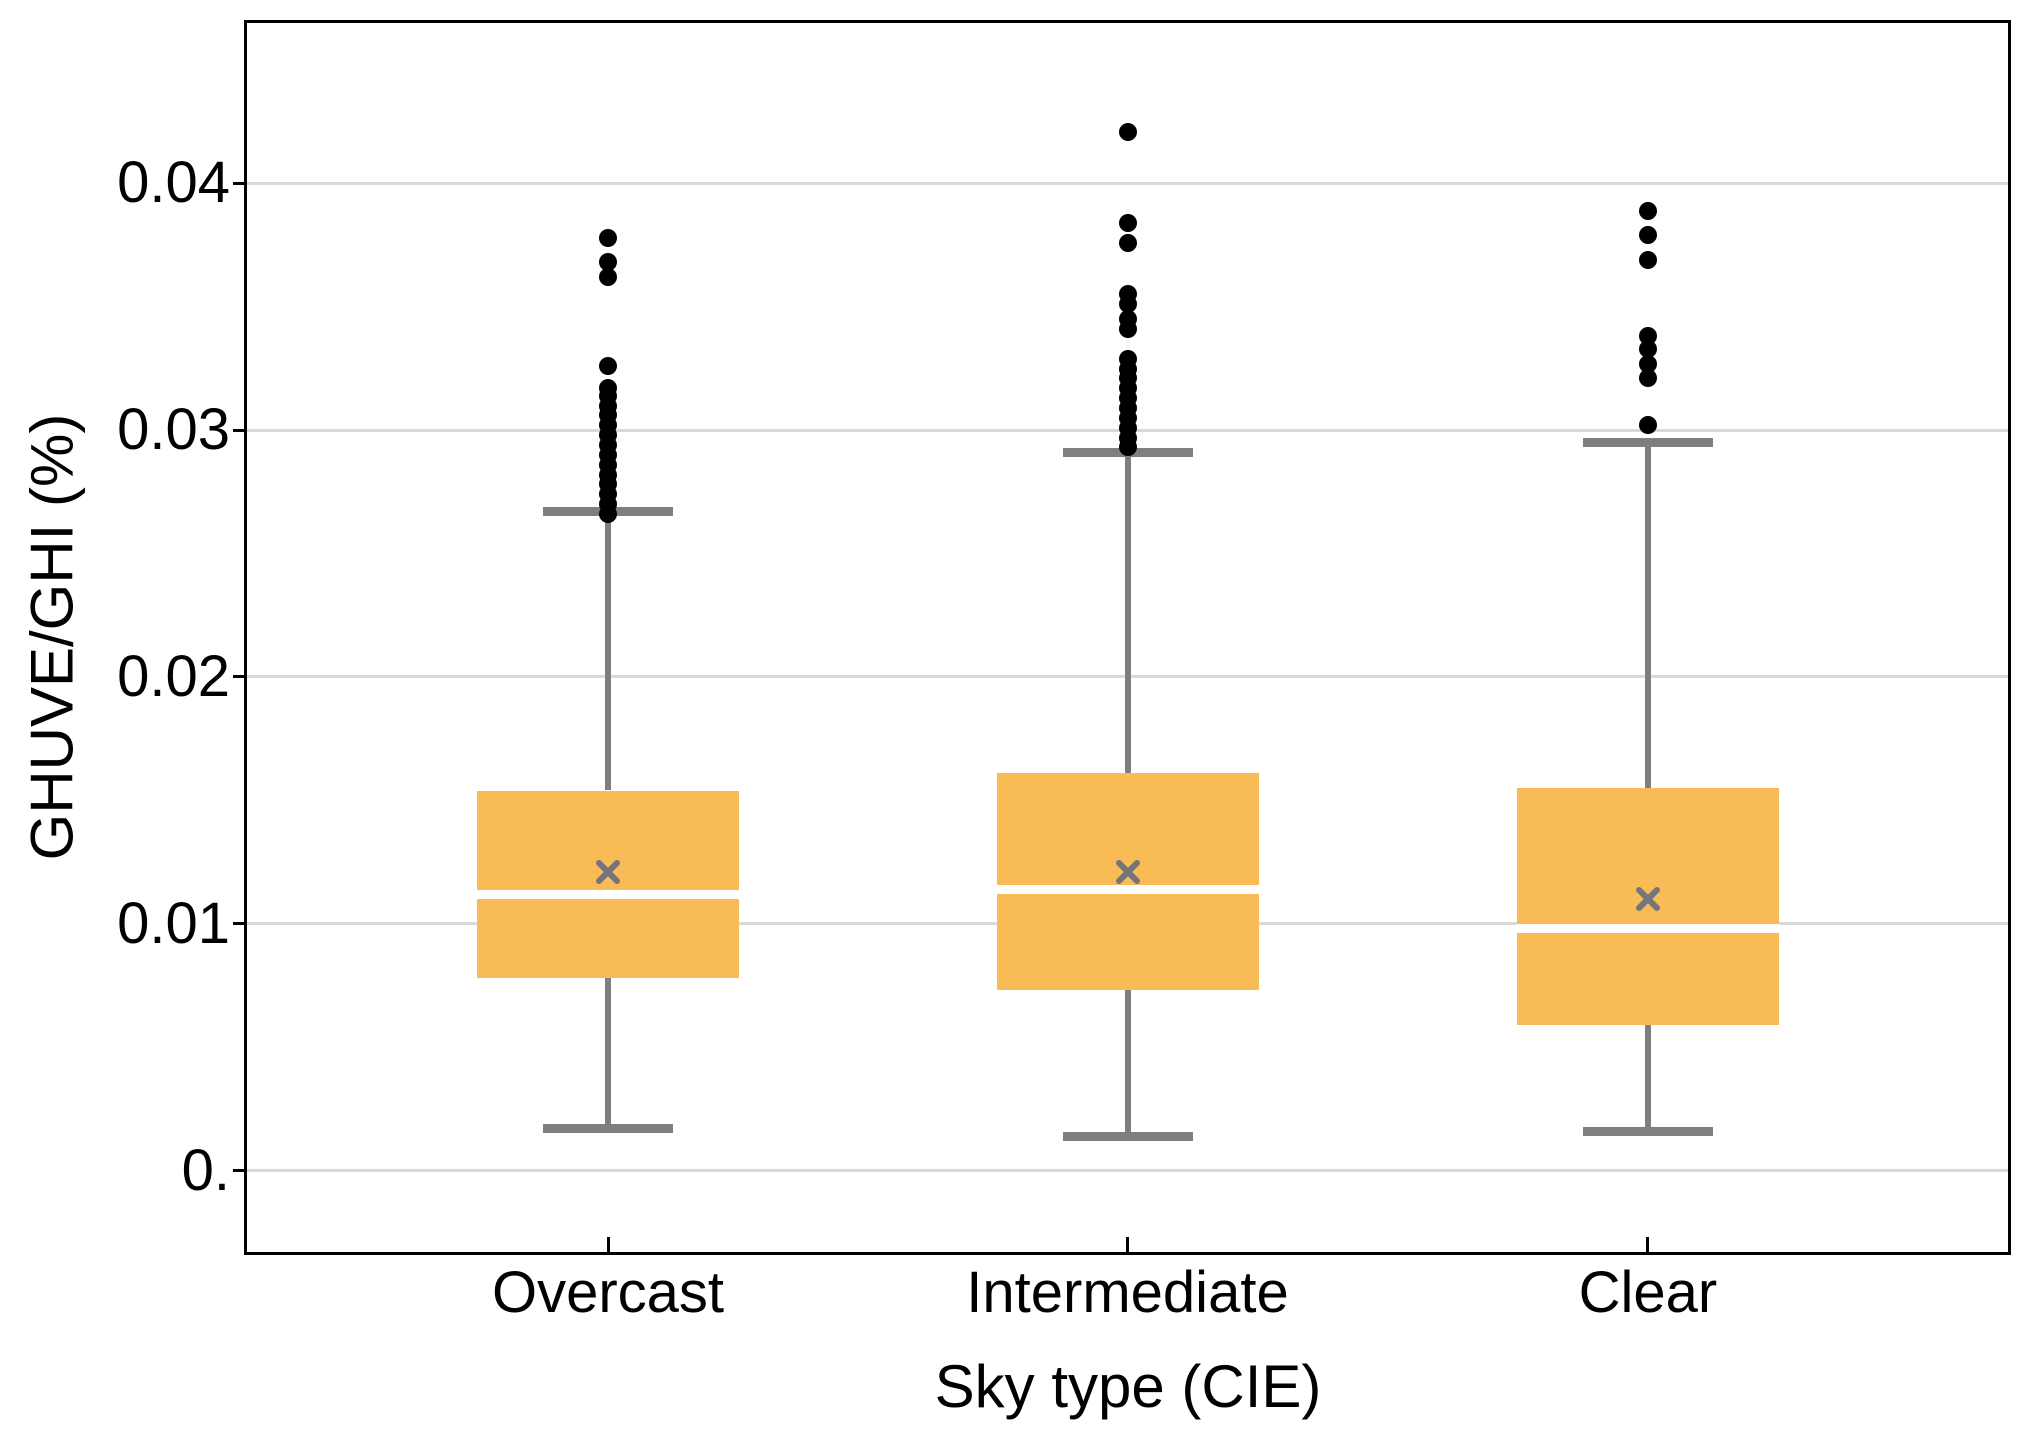 Image resolution: width=2030 pixels, height=1446 pixels. I want to click on y-axis-title: GHUVE/GHI (%), so click(52, 637).